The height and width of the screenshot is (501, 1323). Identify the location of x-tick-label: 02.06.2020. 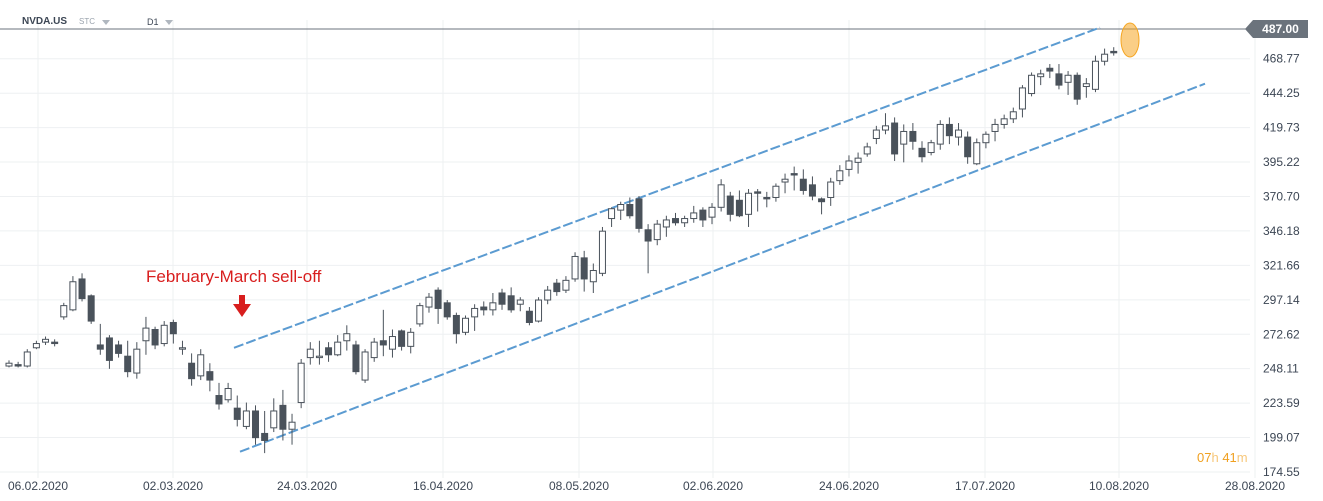
(713, 486).